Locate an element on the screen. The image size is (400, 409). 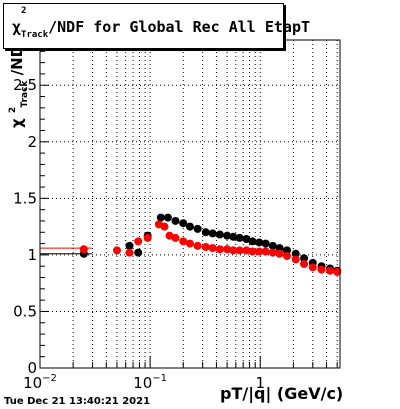
title-rest: /NDF for Global Rec All EtapT is located at coordinates (179, 27).